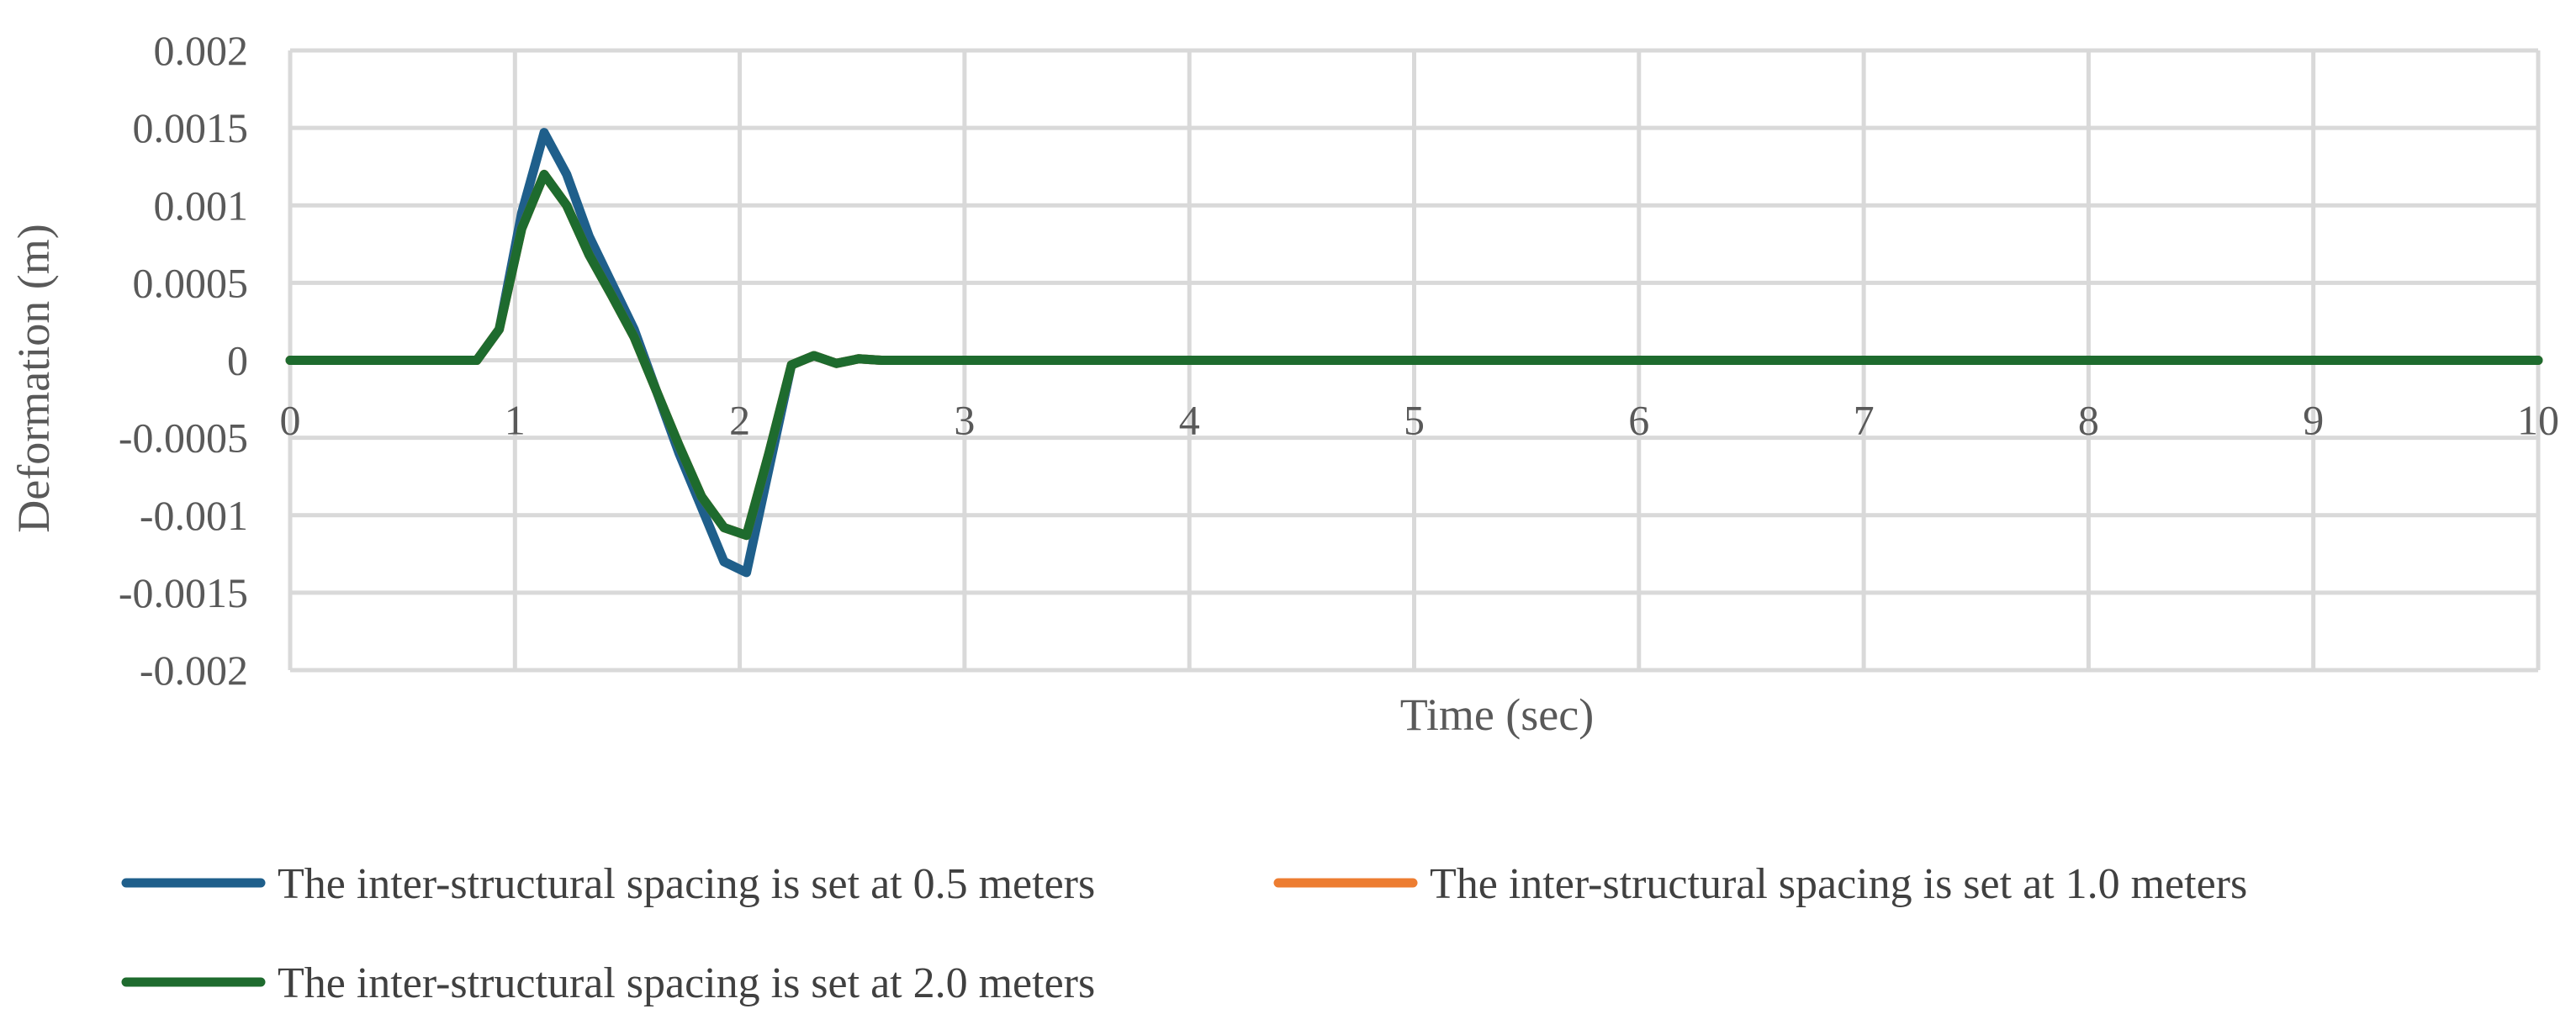 The image size is (2576, 1030). I want to click on x-tick-label: 10, so click(2538, 420).